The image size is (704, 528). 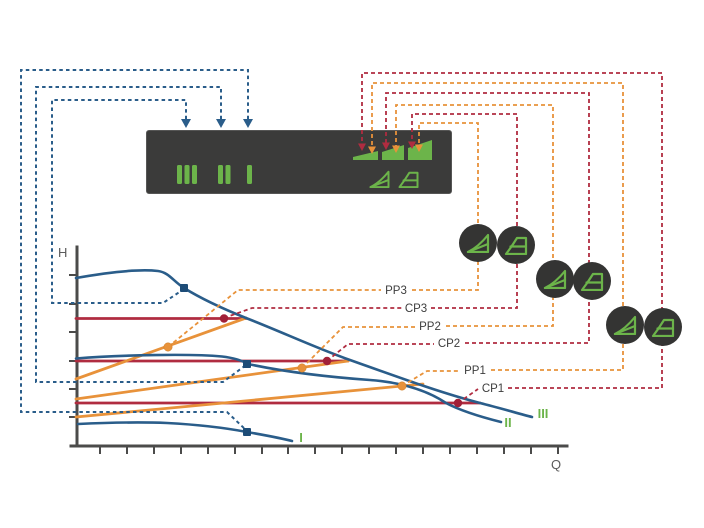 What do you see at coordinates (663, 327) in the screenshot?
I see `cp1-mode-badge` at bounding box center [663, 327].